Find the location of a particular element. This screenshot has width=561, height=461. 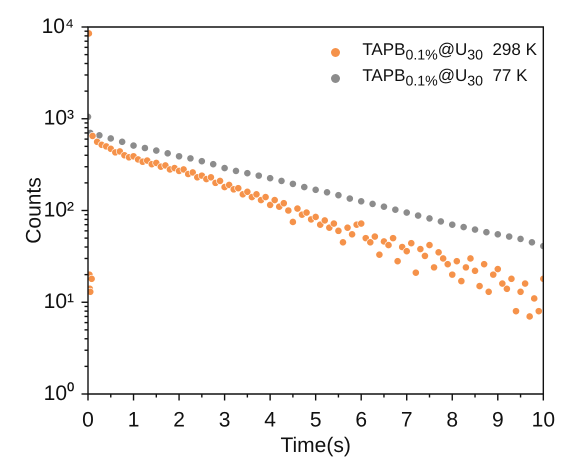

x-tick-label: 10 is located at coordinates (543, 420).